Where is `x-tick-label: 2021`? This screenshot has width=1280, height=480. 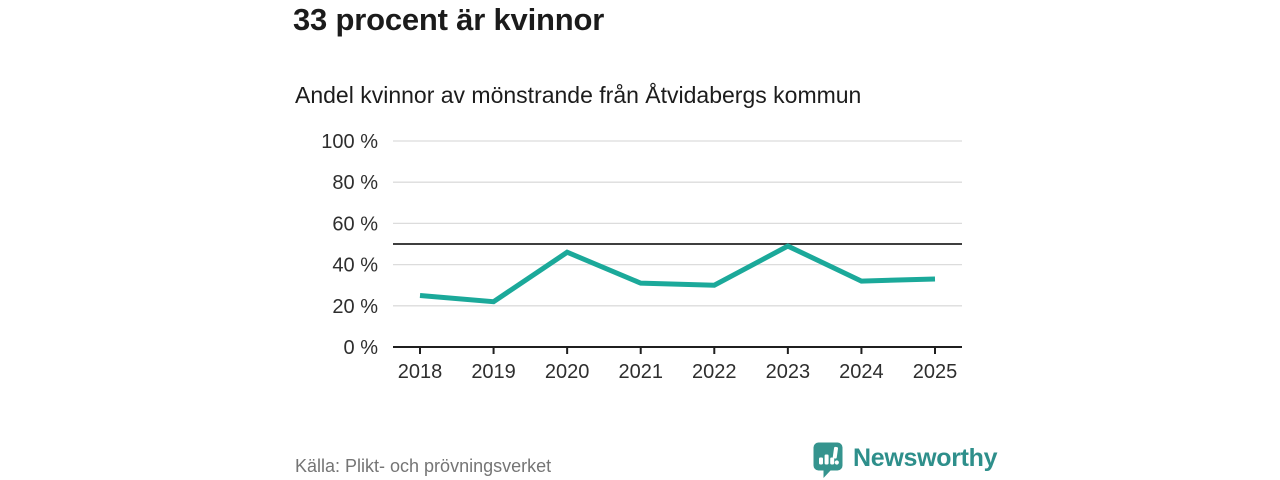 x-tick-label: 2021 is located at coordinates (640, 372).